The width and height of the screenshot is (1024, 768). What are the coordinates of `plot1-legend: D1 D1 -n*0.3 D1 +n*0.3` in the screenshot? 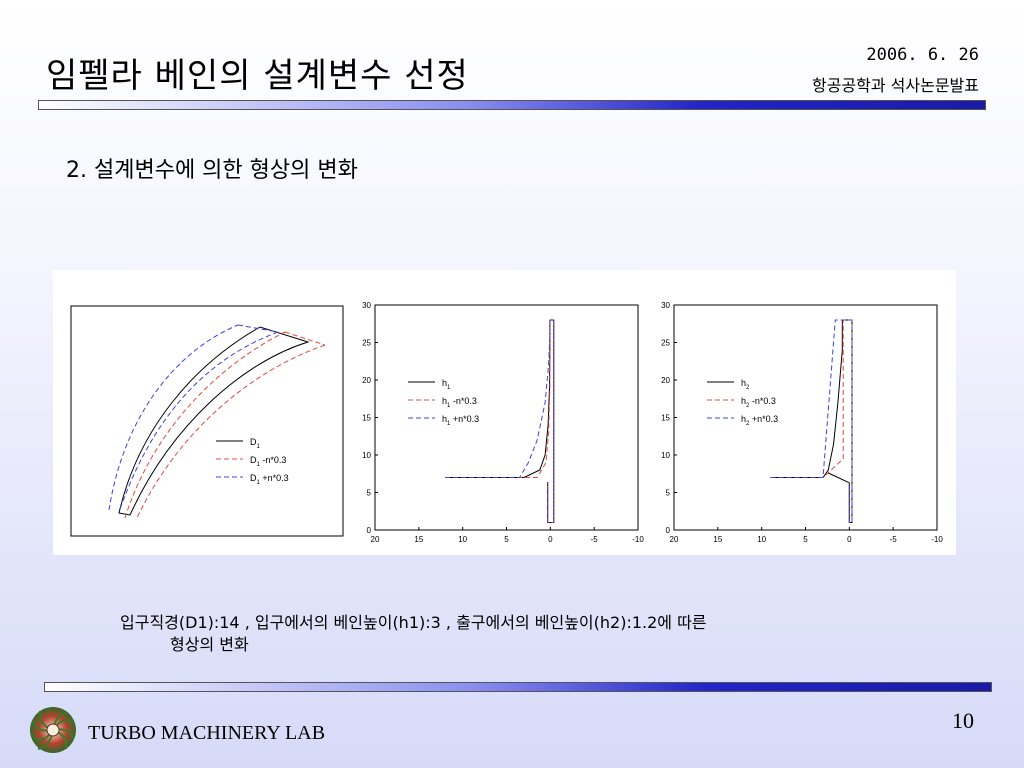 It's located at (252, 461).